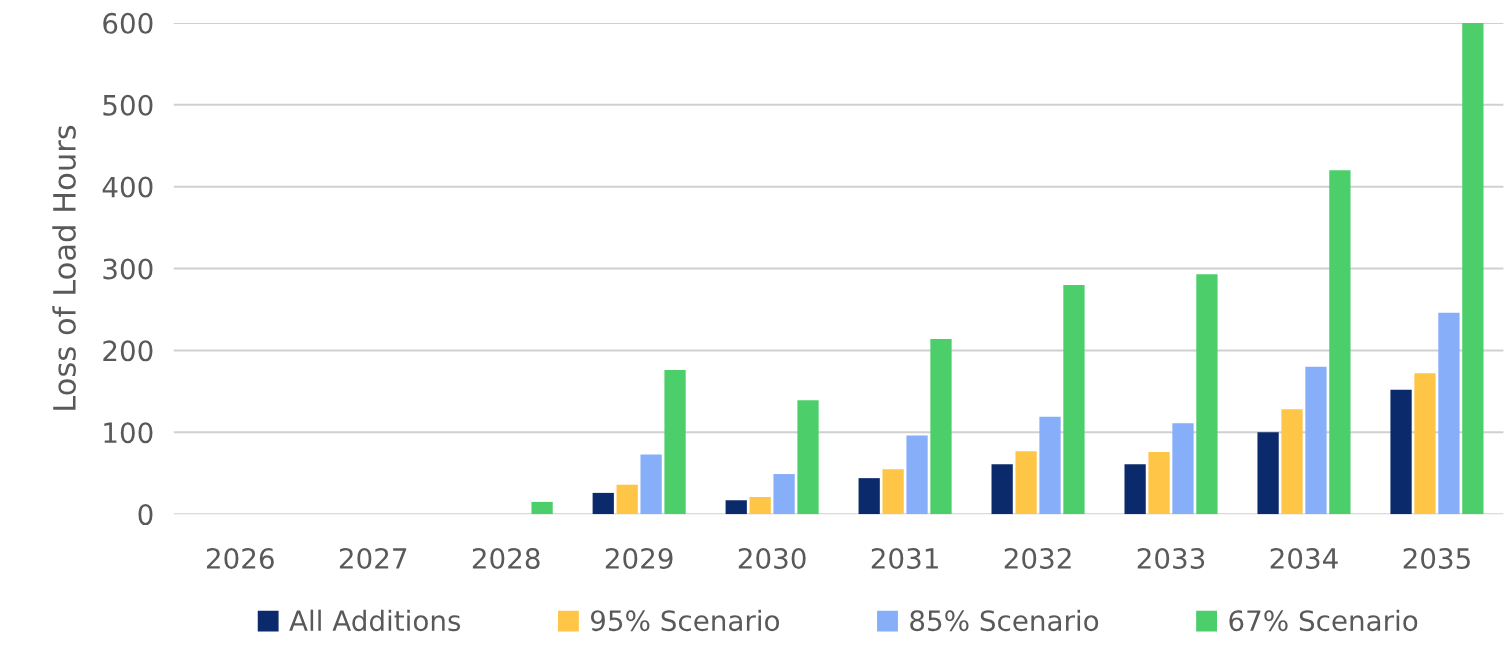  What do you see at coordinates (145, 515) in the screenshot?
I see `y-tick-label: 0` at bounding box center [145, 515].